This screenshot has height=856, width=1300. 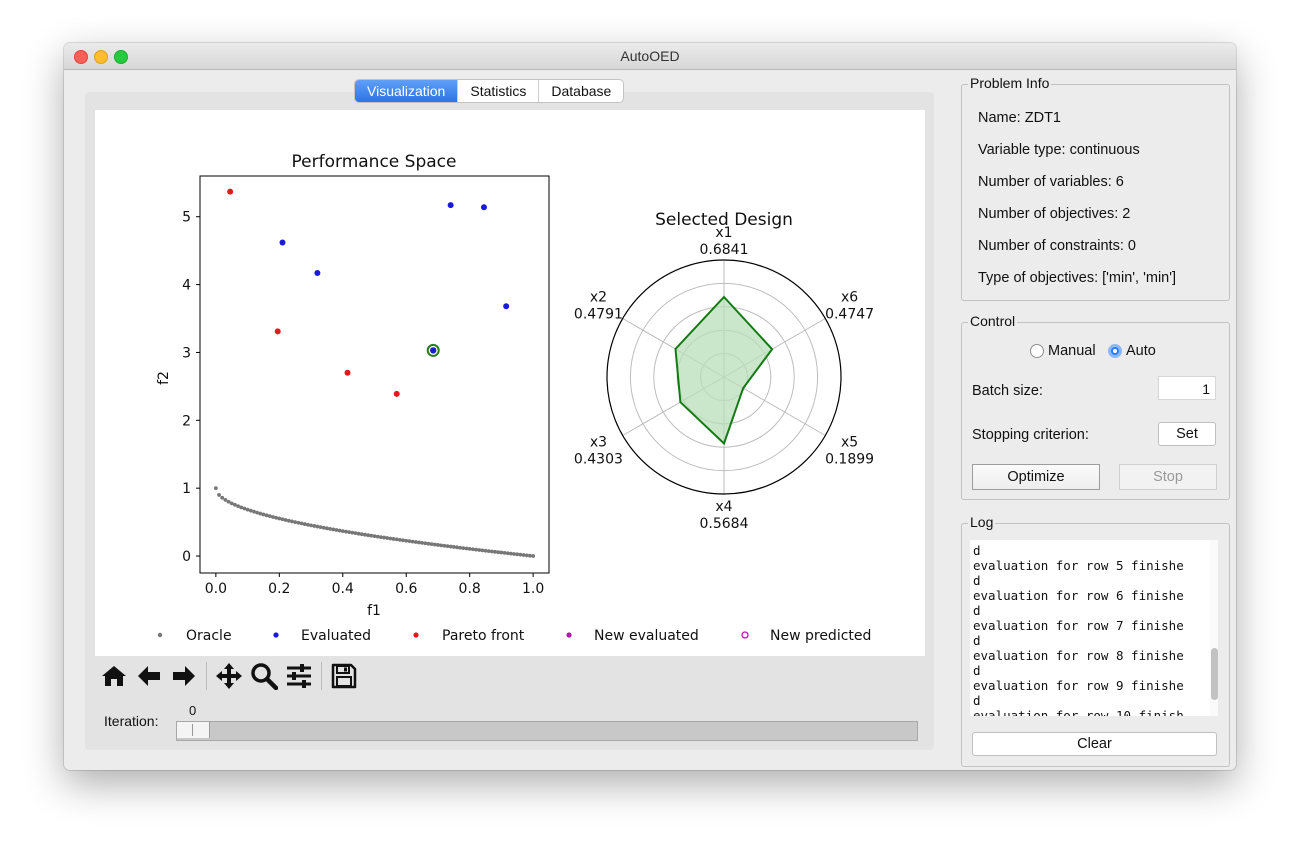 What do you see at coordinates (724, 524) in the screenshot?
I see `radar-axis-value: 0.5684` at bounding box center [724, 524].